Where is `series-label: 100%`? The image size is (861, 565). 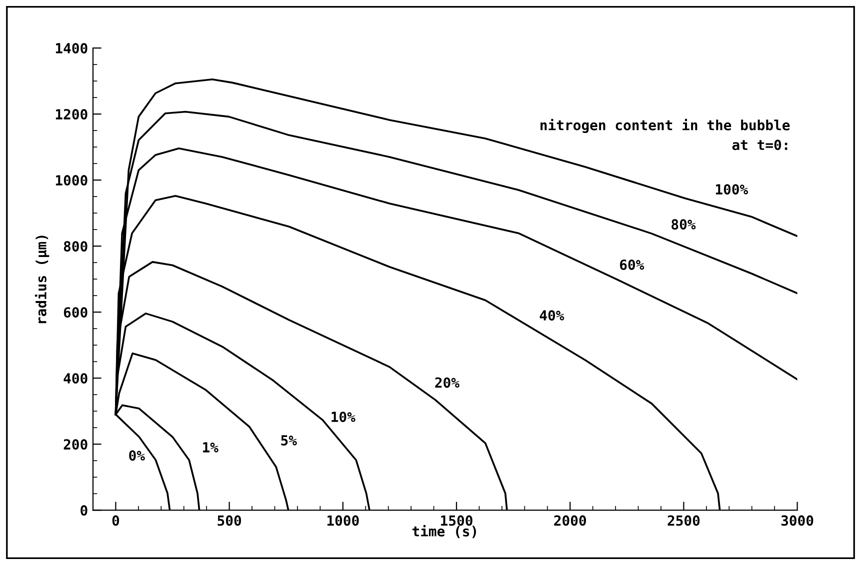
series-label: 100% is located at coordinates (732, 189).